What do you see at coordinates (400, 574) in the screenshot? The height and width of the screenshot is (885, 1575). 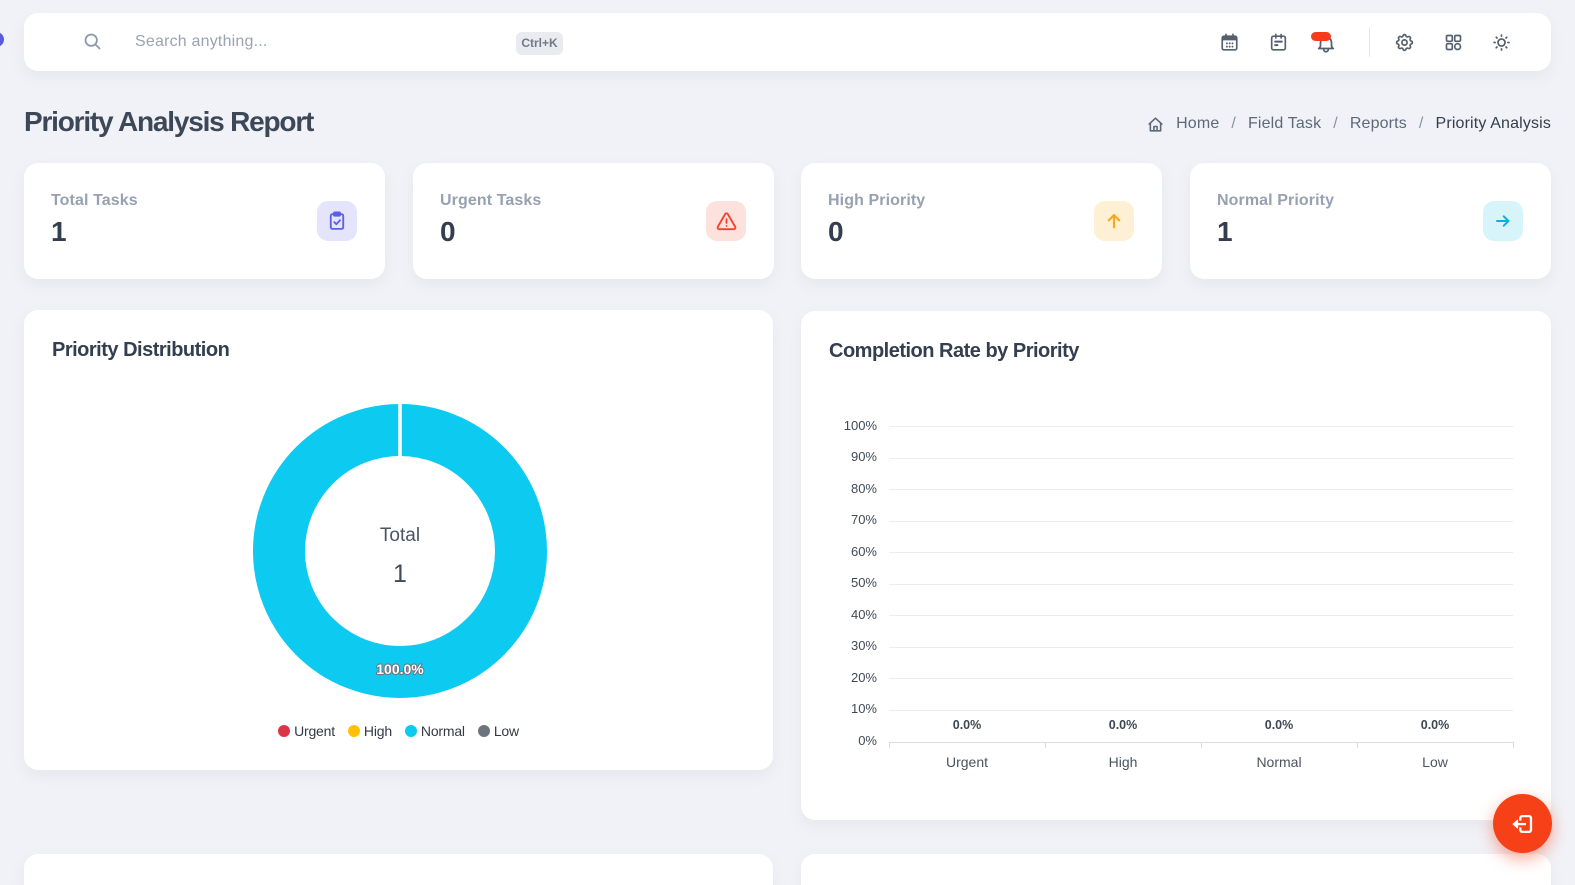 I see `svg-text: 1` at bounding box center [400, 574].